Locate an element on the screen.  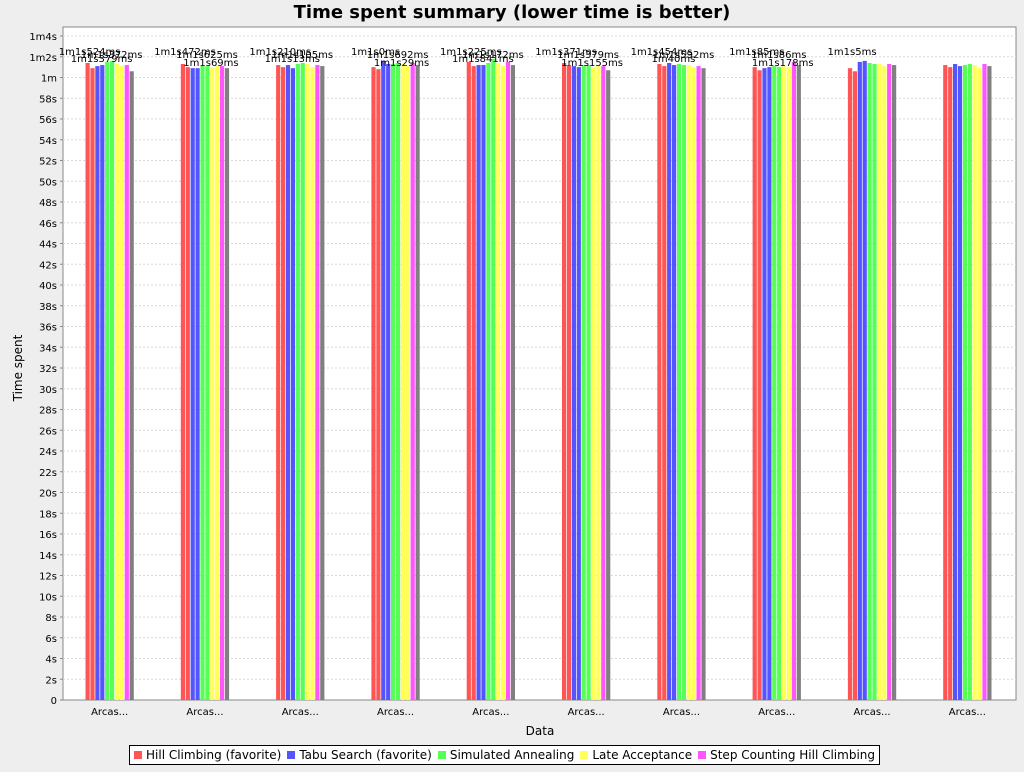
y-tick-label: 26s is located at coordinates (48, 431).